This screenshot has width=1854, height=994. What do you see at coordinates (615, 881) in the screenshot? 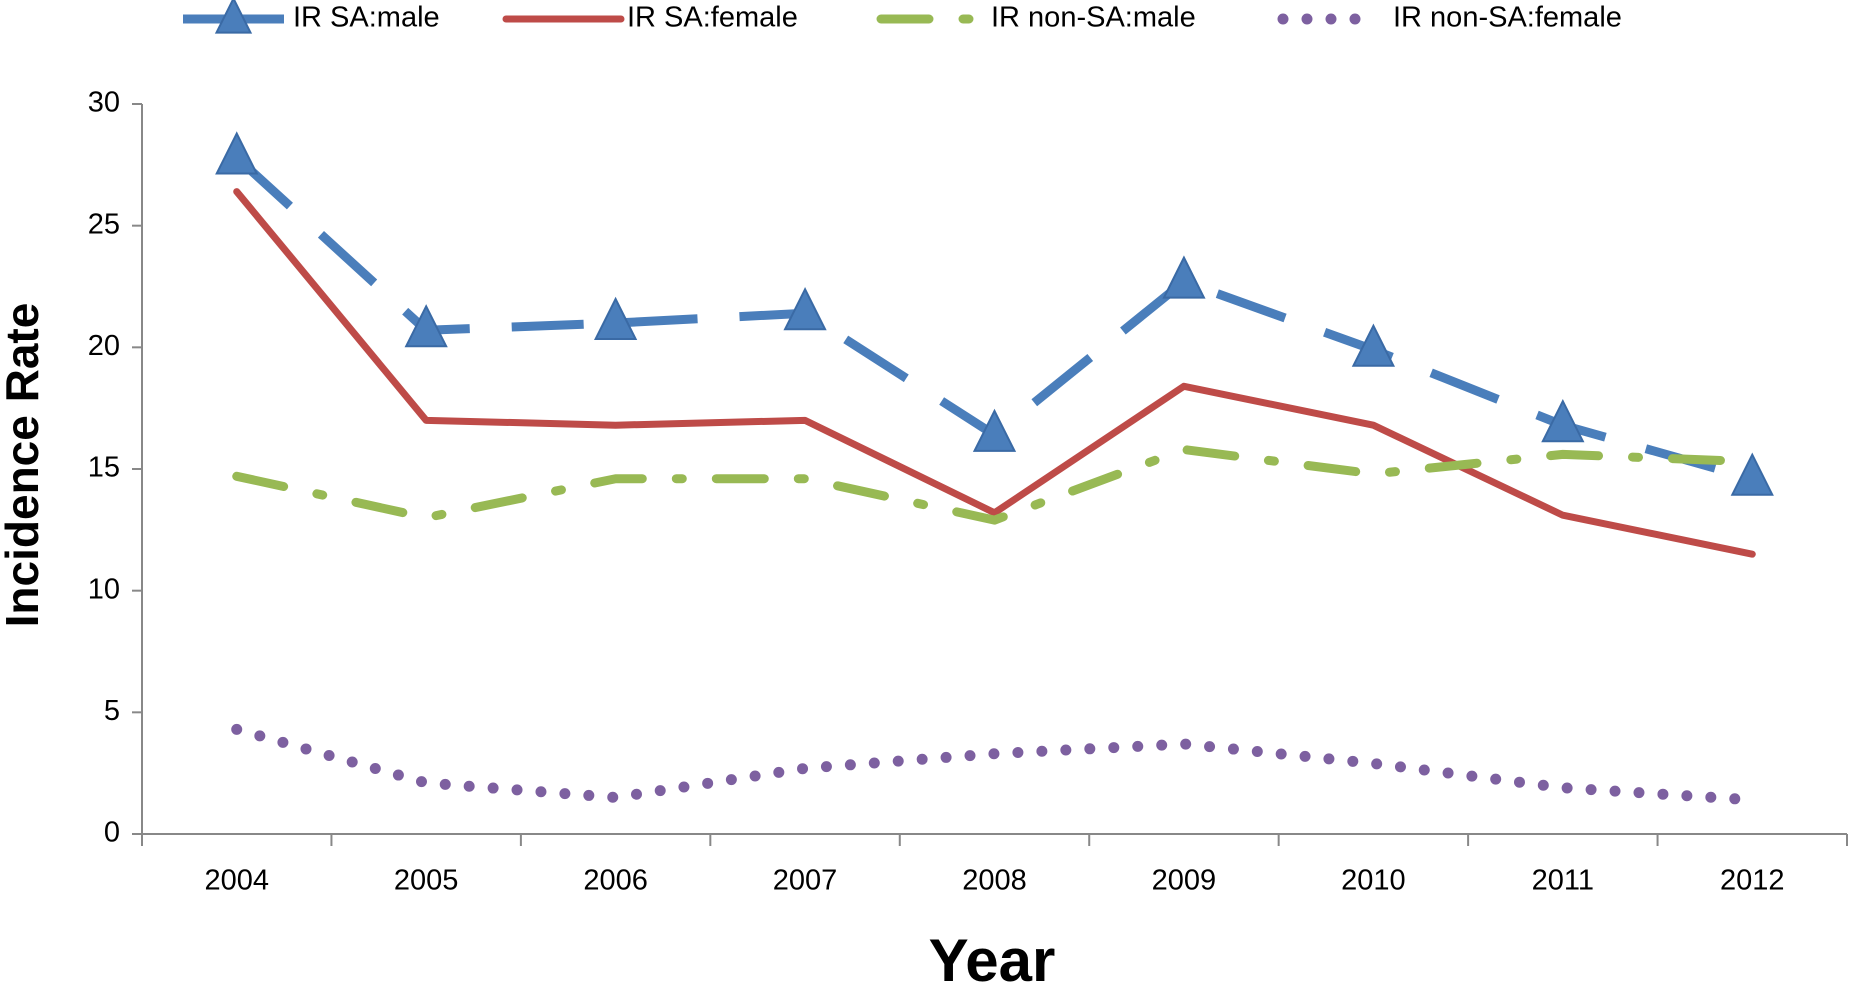
I see `x-tick-label: 2006` at bounding box center [615, 881].